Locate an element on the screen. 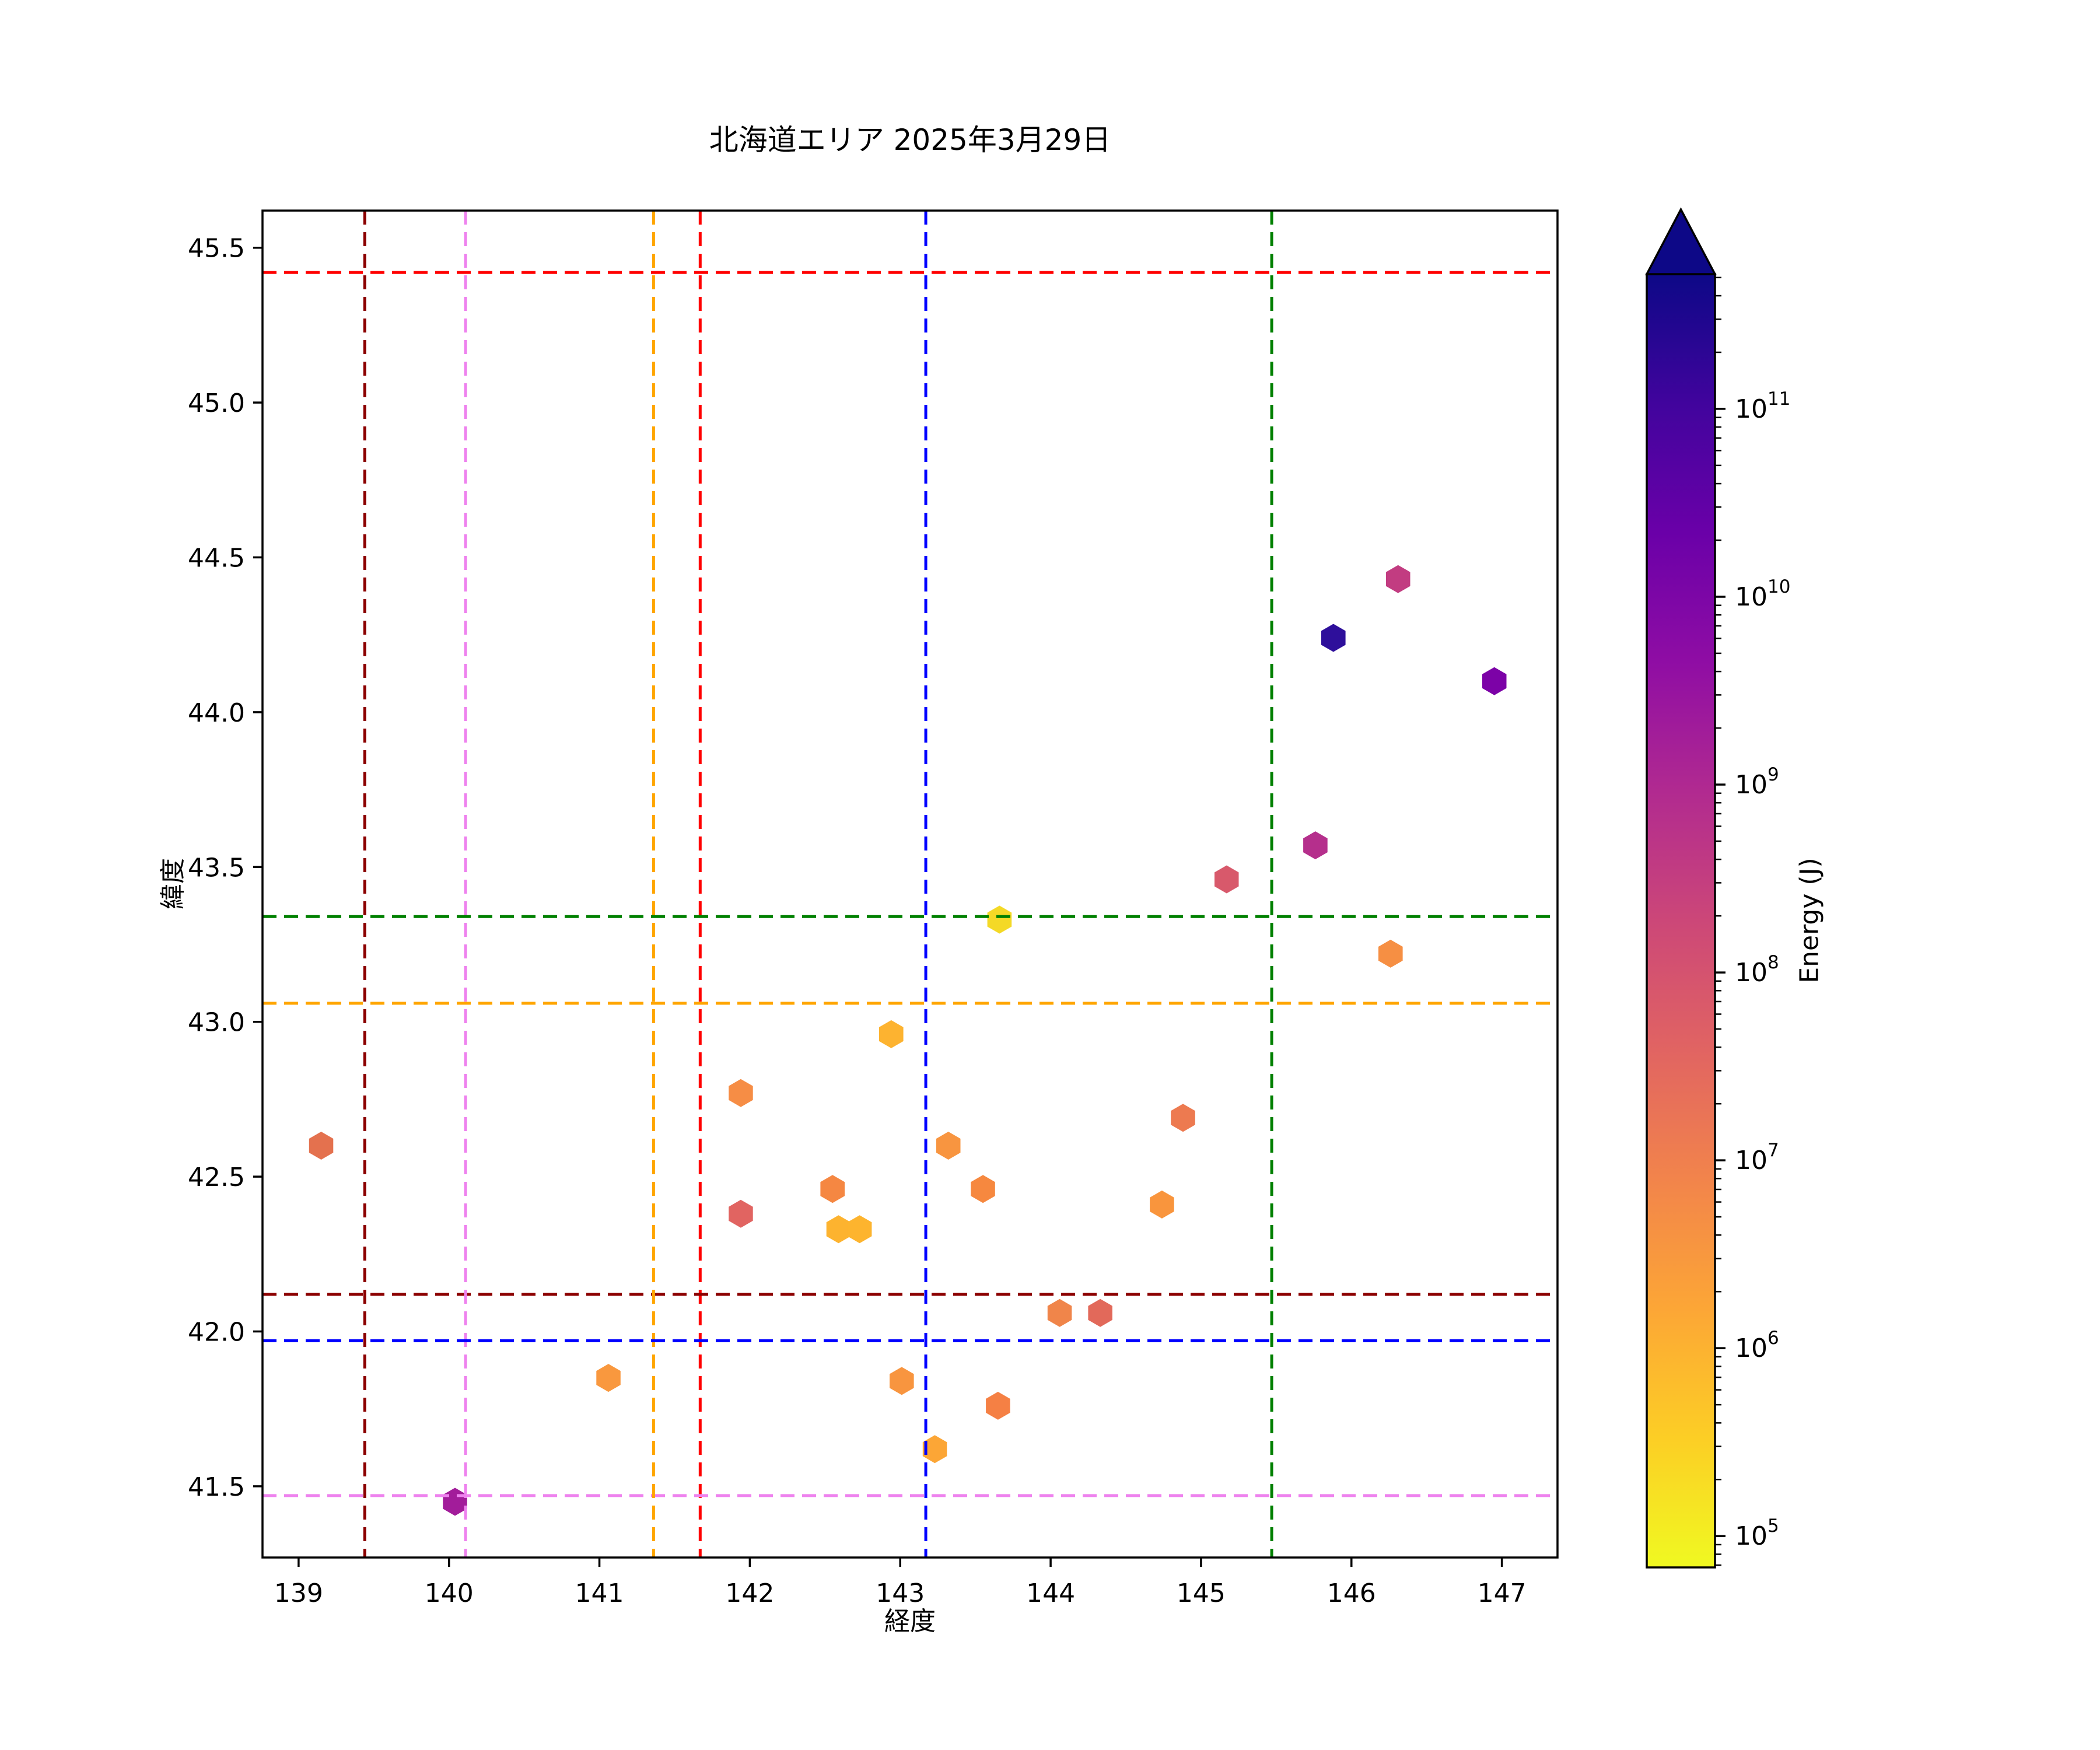 Image resolution: width=2100 pixels, height=1750 pixels. x-tick-label: 139 is located at coordinates (298, 1593).